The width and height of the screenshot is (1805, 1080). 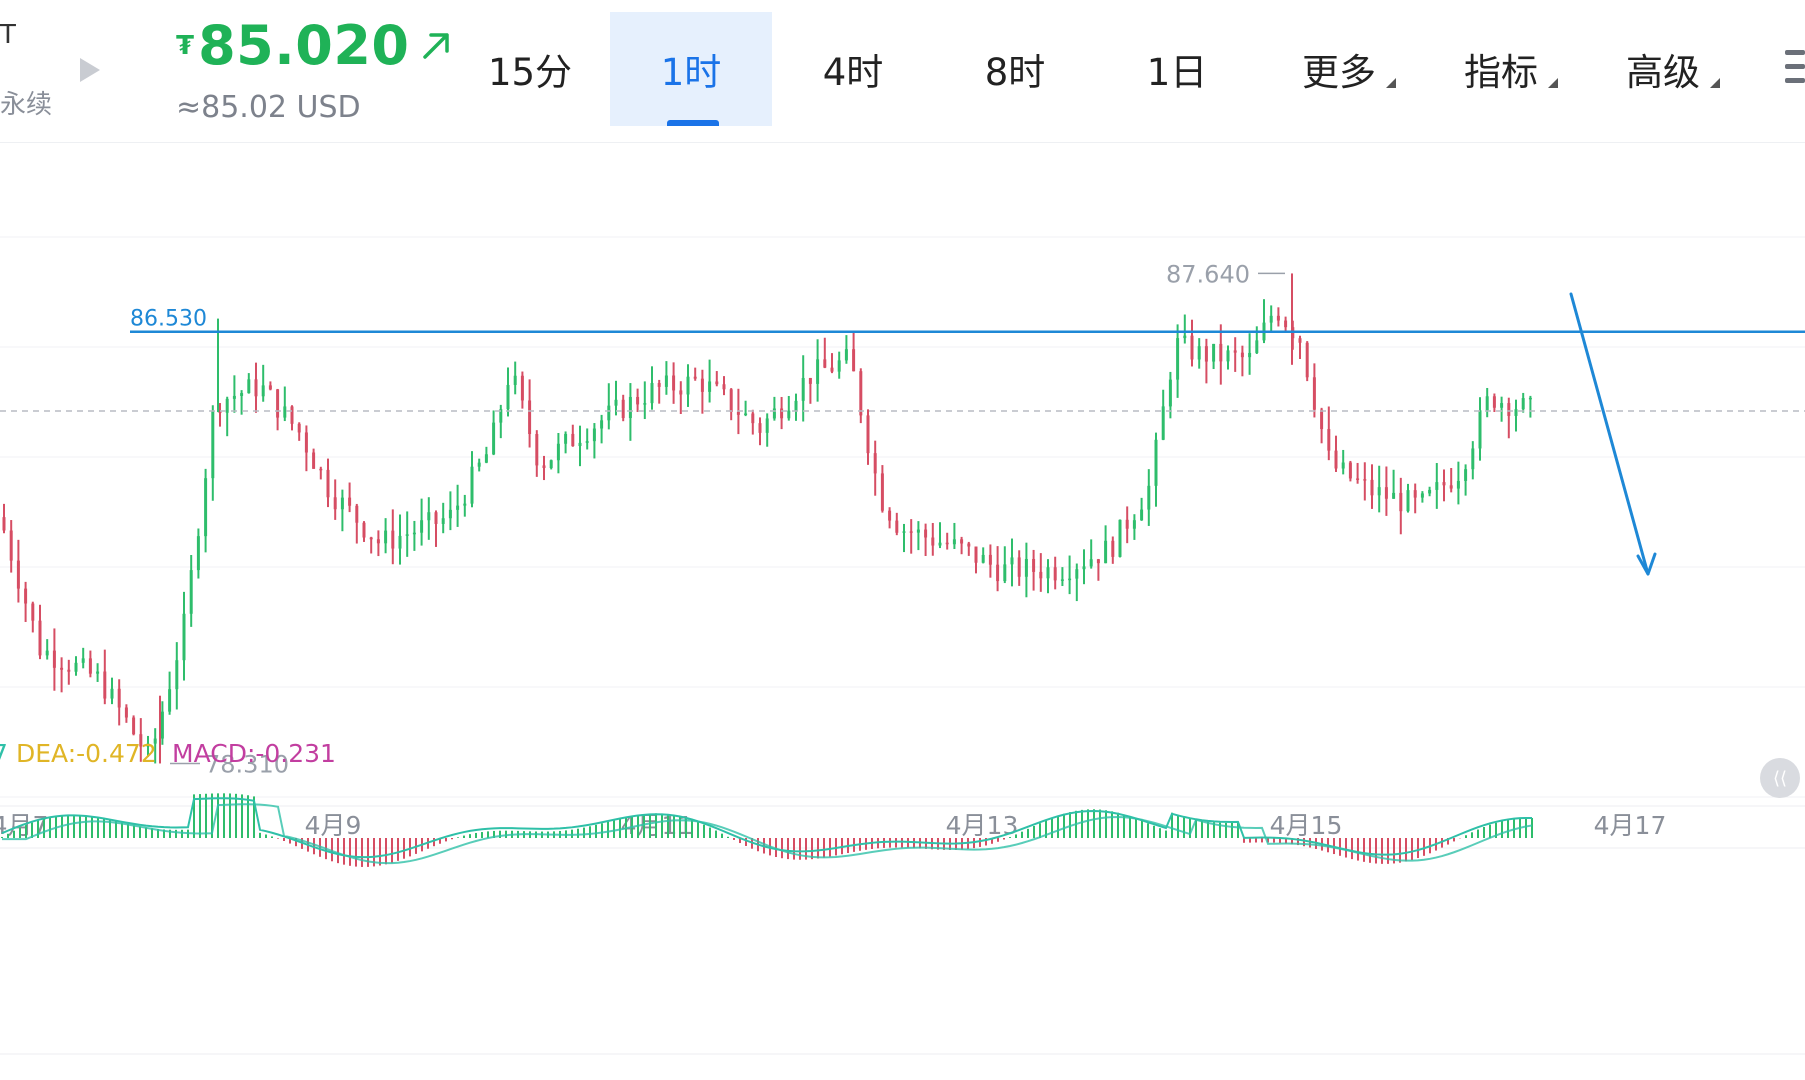 What do you see at coordinates (1177, 72) in the screenshot?
I see `tab-label: 1日` at bounding box center [1177, 72].